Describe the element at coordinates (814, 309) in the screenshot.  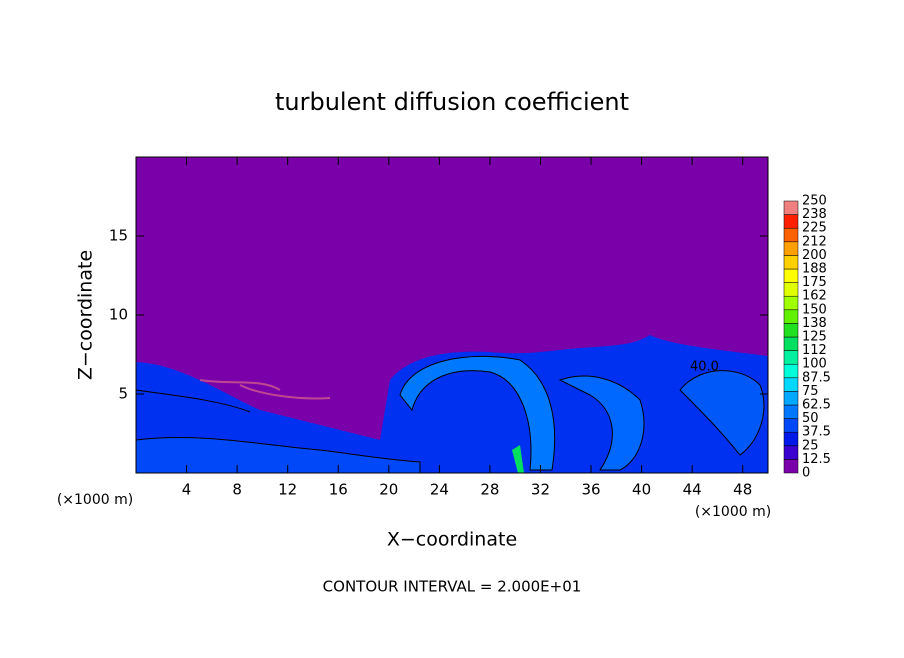
I see `colorbar-label: 150` at that location.